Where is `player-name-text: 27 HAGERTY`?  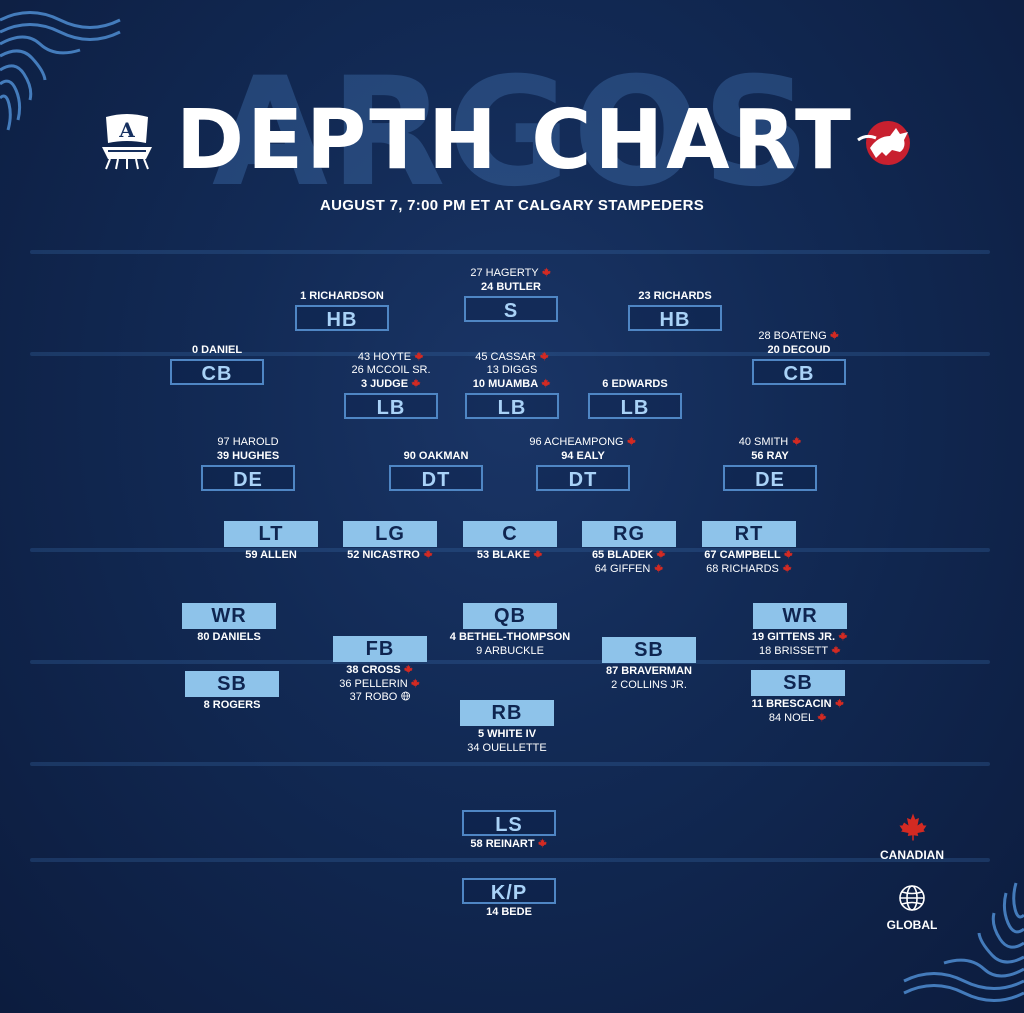 player-name-text: 27 HAGERTY is located at coordinates (504, 273).